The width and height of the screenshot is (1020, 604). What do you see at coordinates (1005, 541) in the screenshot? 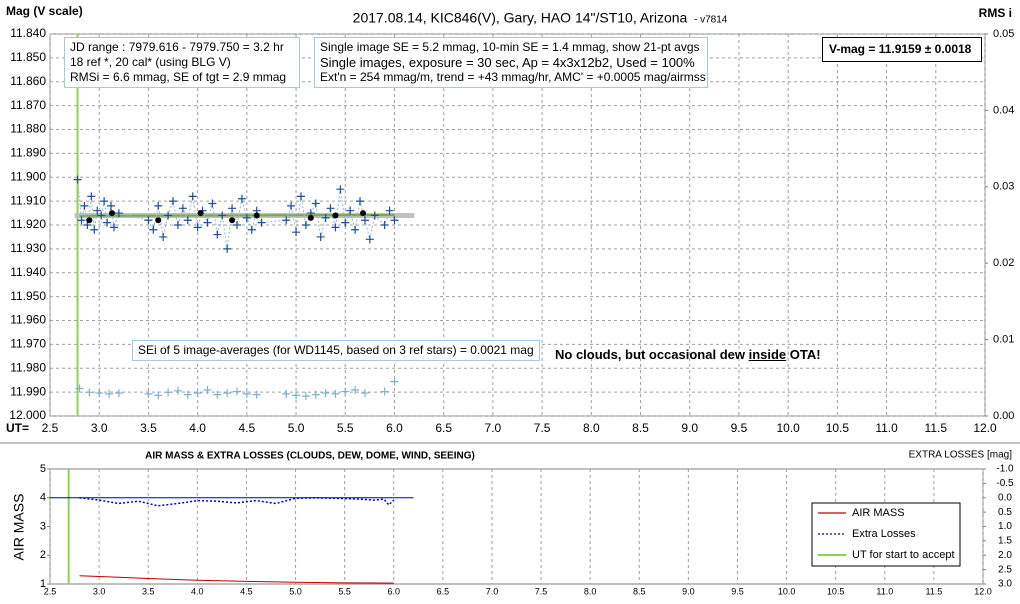
I see `y2-tick-label: 1.5` at bounding box center [1005, 541].